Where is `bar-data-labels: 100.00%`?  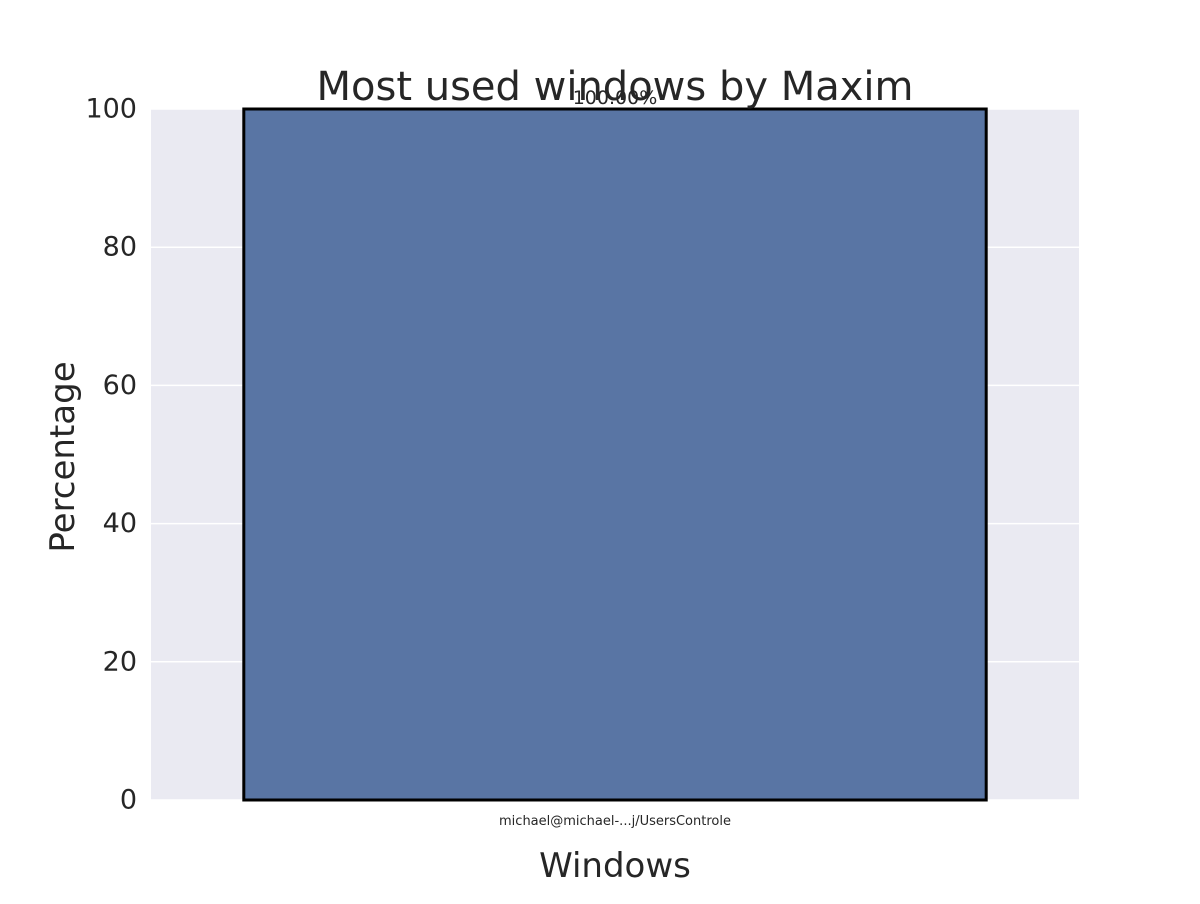 bar-data-labels: 100.00% is located at coordinates (615, 98).